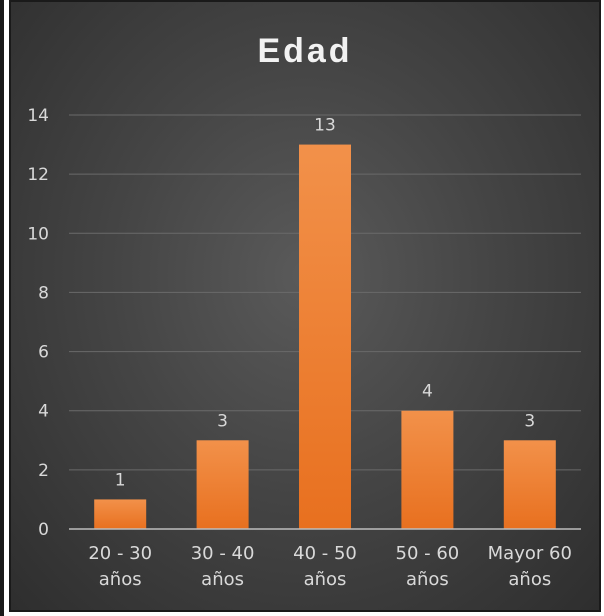 The height and width of the screenshot is (616, 604). Describe the element at coordinates (43, 412) in the screenshot. I see `y-tick-label: 4` at that location.